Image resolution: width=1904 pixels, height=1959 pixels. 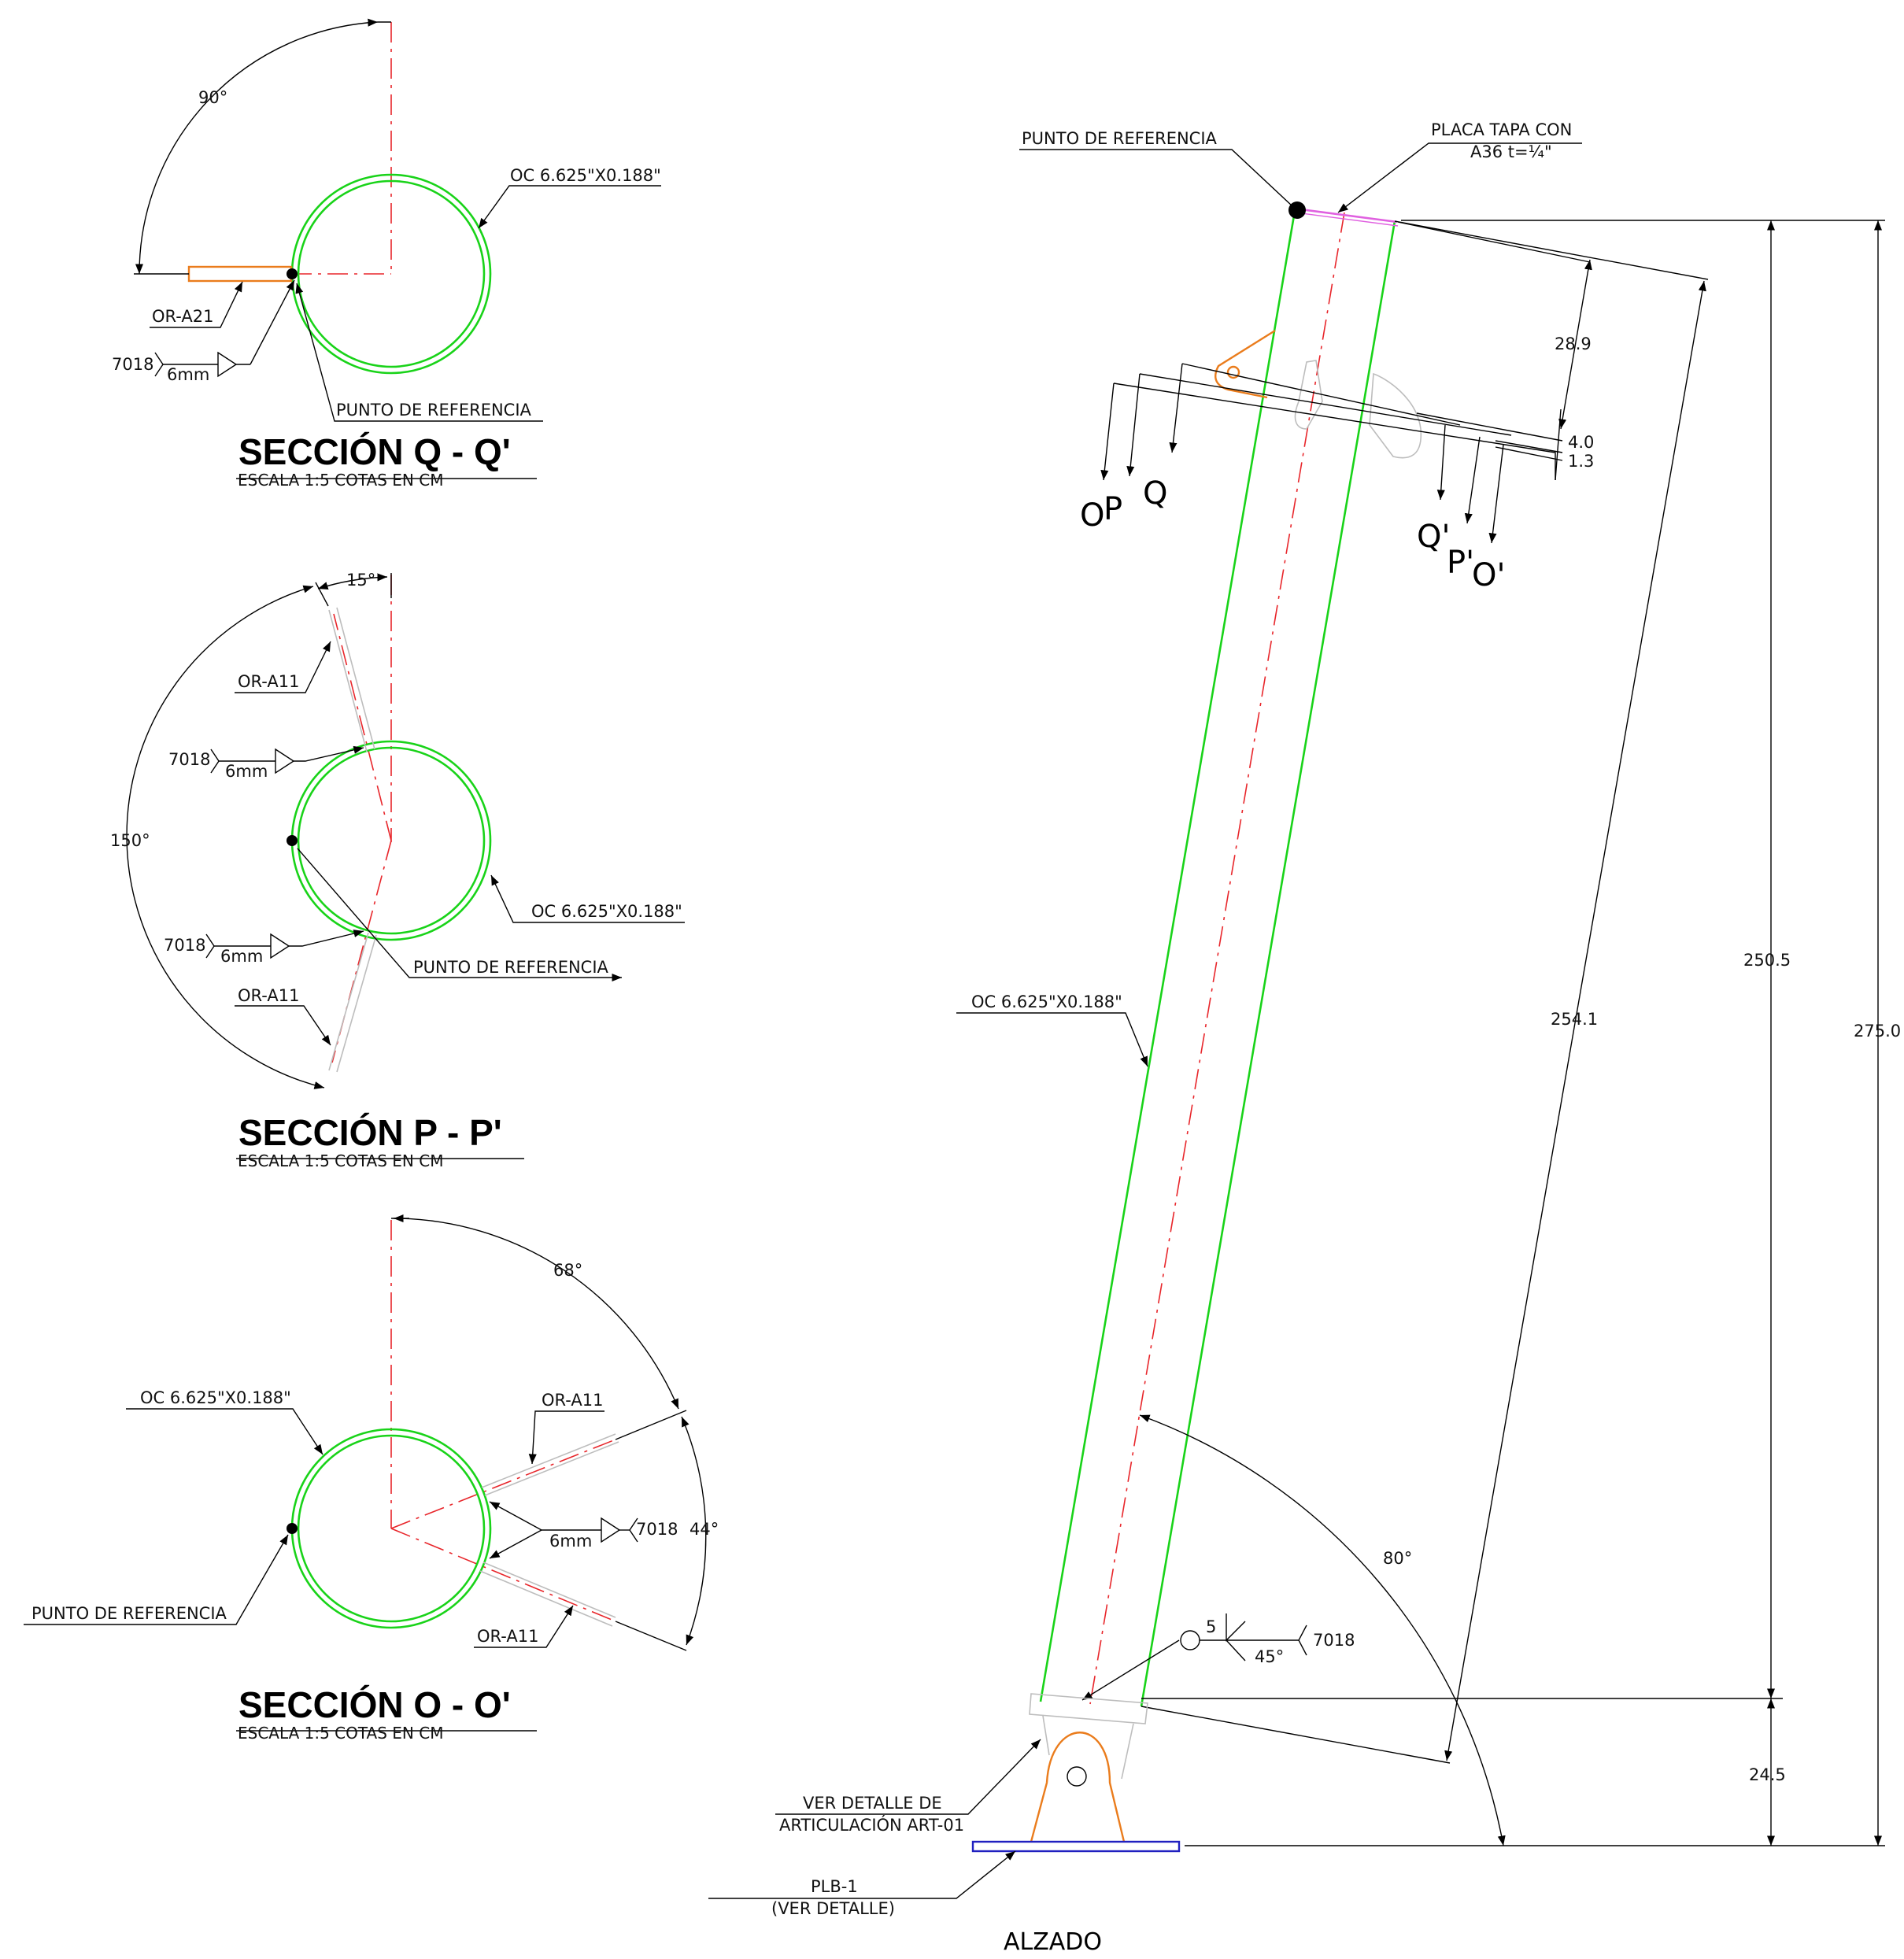 I want to click on section-p-lower-plate-a, so click(x=348, y=1001).